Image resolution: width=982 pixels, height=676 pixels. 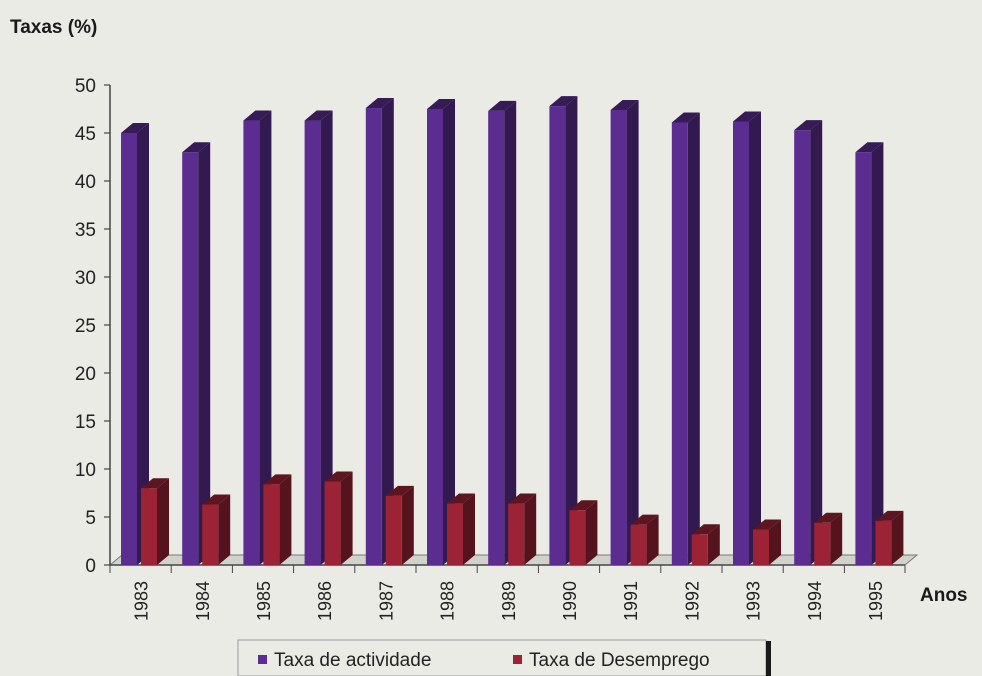 I want to click on bar-taxa-de-actividade-1993, so click(x=747, y=338).